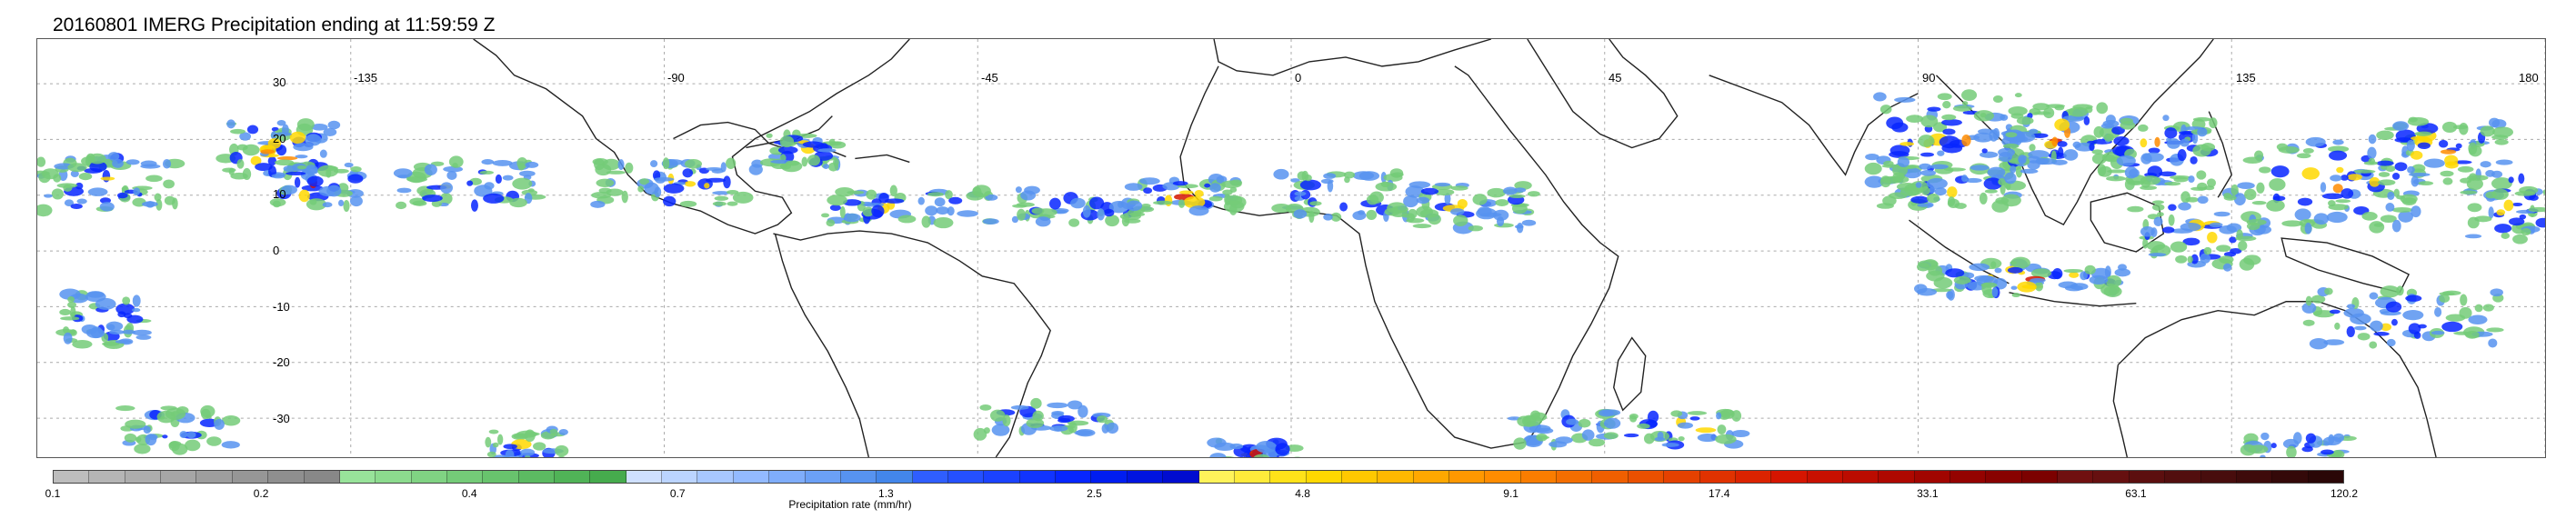 The image size is (2576, 519). What do you see at coordinates (691, 137) in the screenshot?
I see `coastline-north-america` at bounding box center [691, 137].